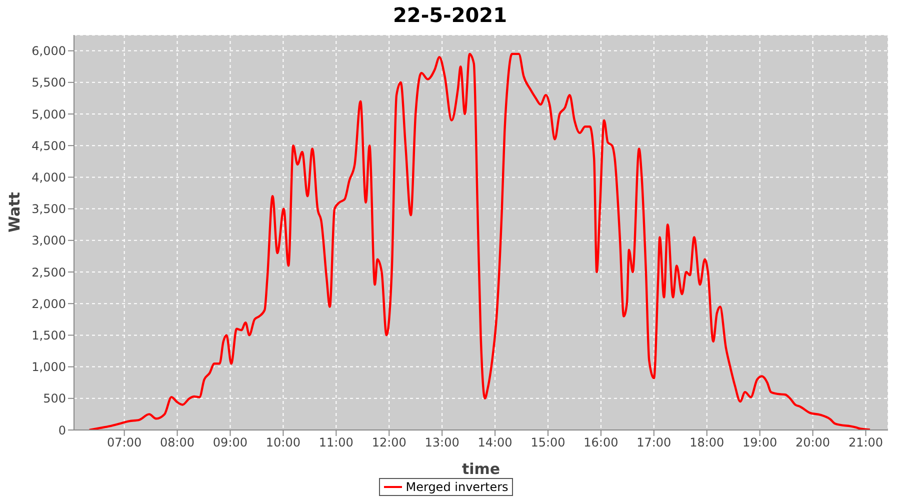  Describe the element at coordinates (654, 443) in the screenshot. I see `x-tick-label: 17:00` at that location.